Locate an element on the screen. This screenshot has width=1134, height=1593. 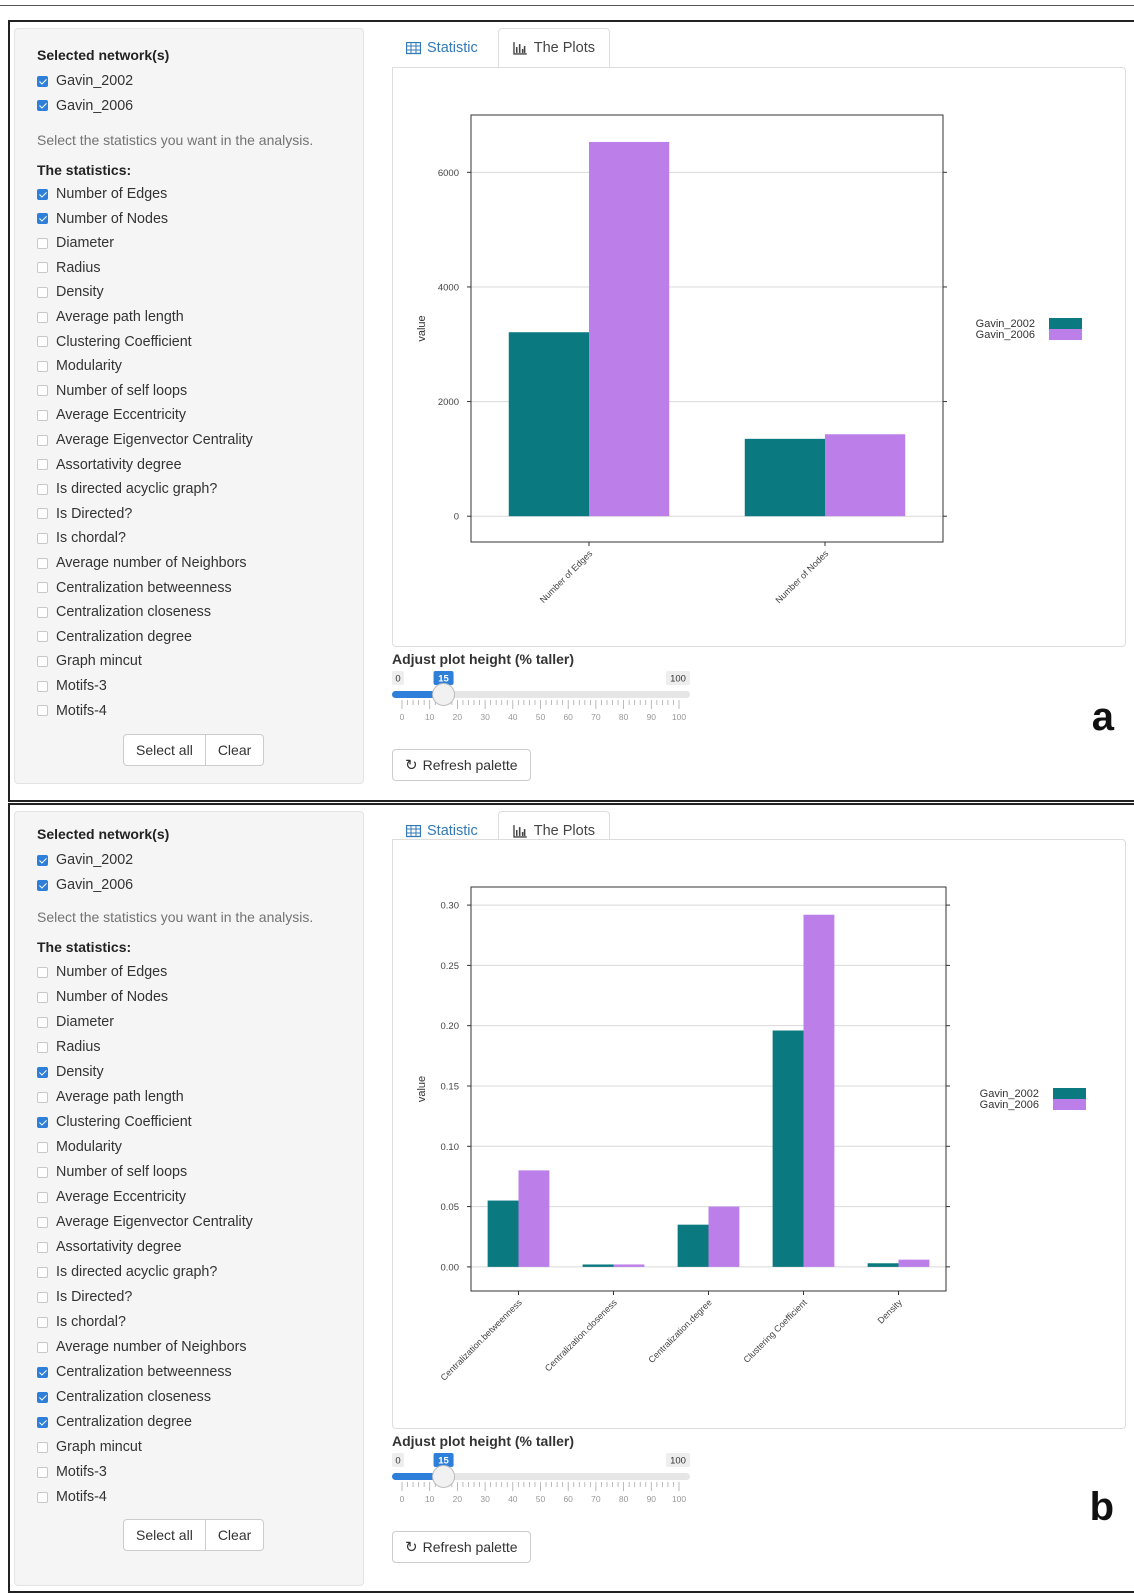
tab-the-plots: The Plots is located at coordinates (554, 48).